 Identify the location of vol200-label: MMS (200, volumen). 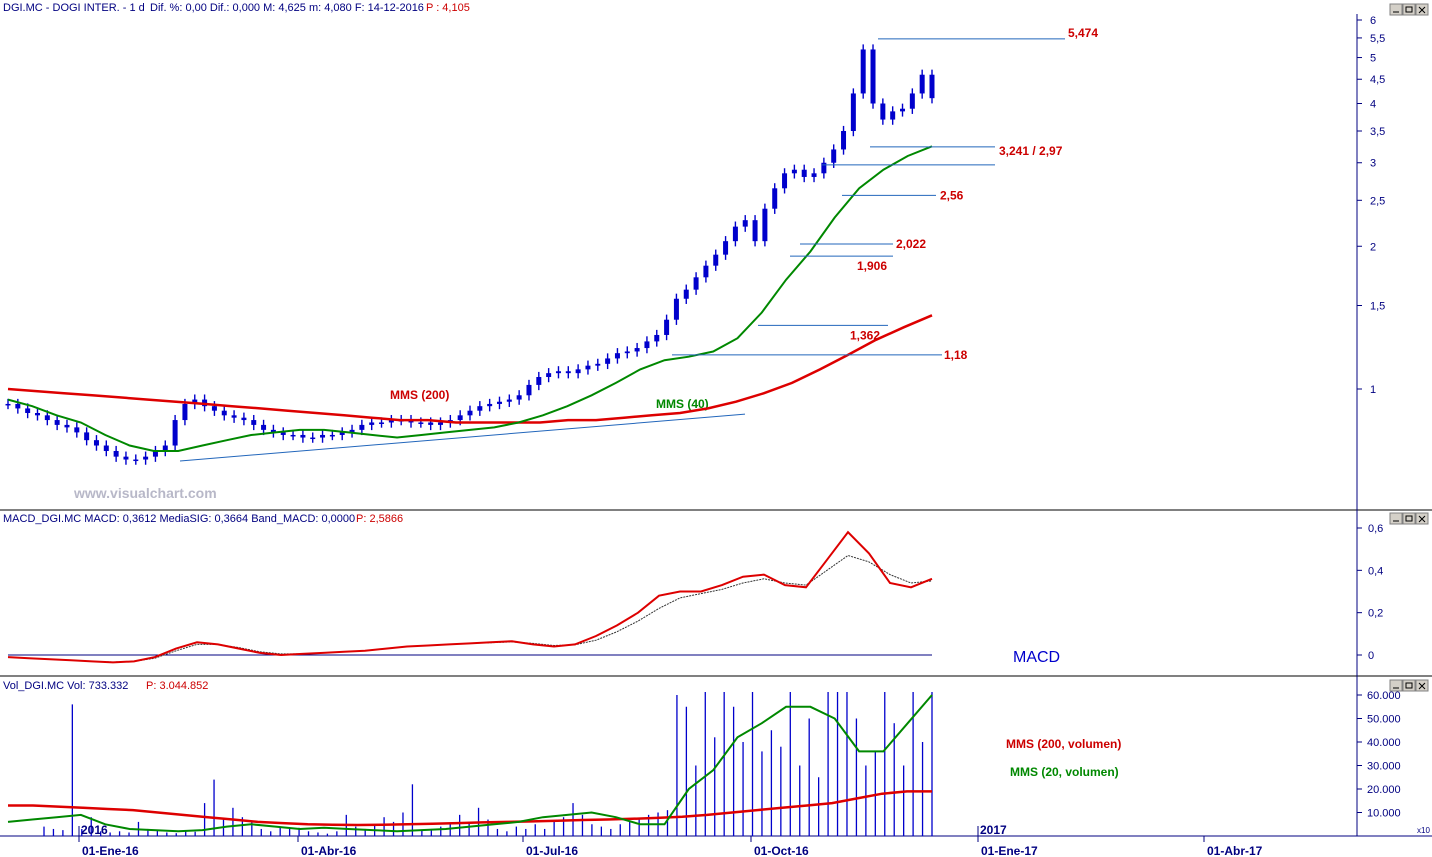
(1063, 744).